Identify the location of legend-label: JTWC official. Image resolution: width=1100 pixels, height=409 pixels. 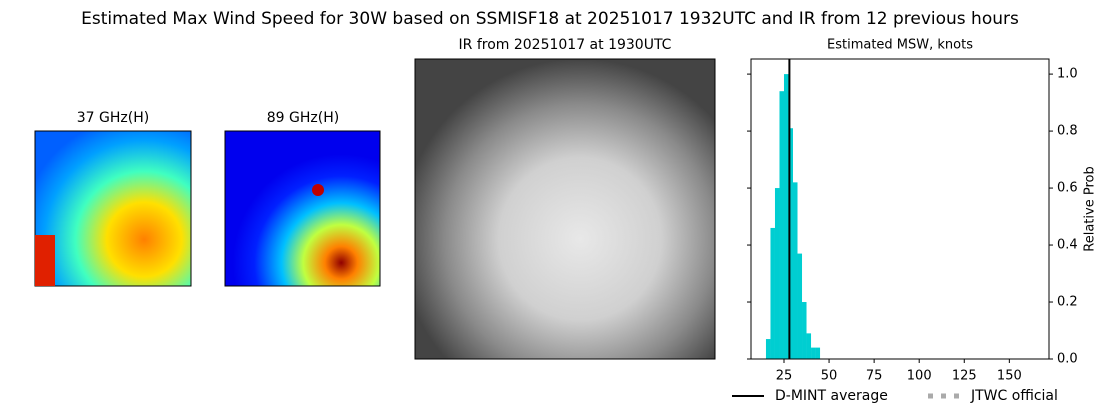
(1014, 396).